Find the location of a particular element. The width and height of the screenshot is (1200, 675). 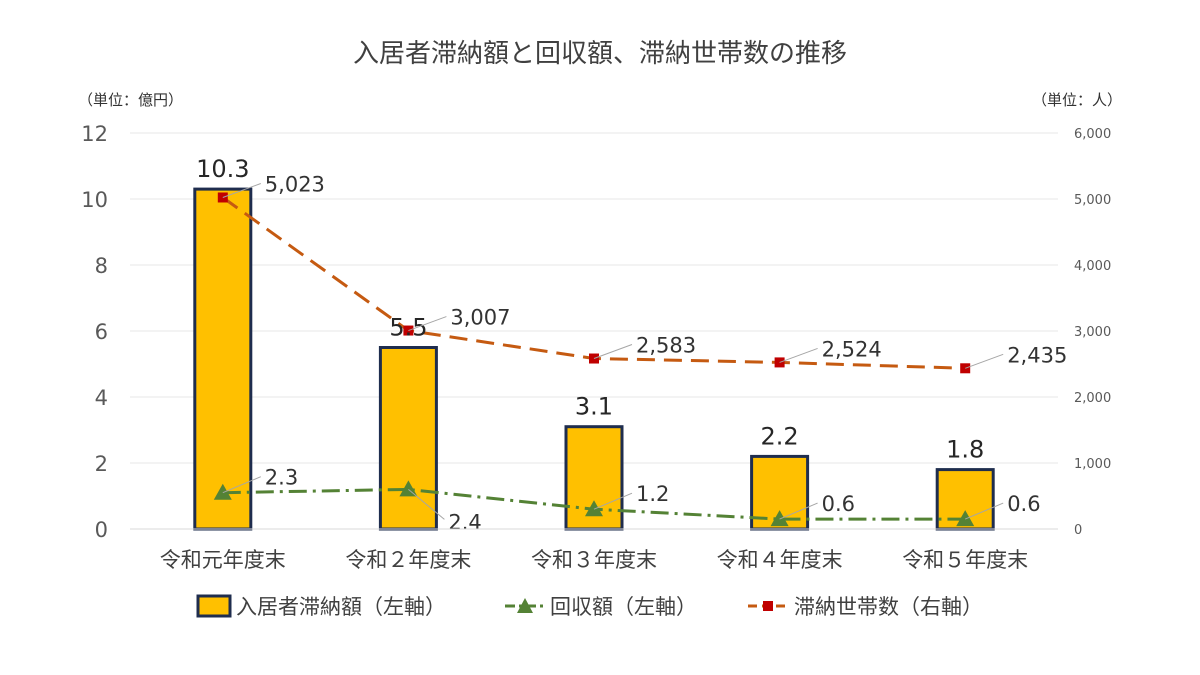

legend-label-bar: 入居者滞納額（左軸） is located at coordinates (341, 607).